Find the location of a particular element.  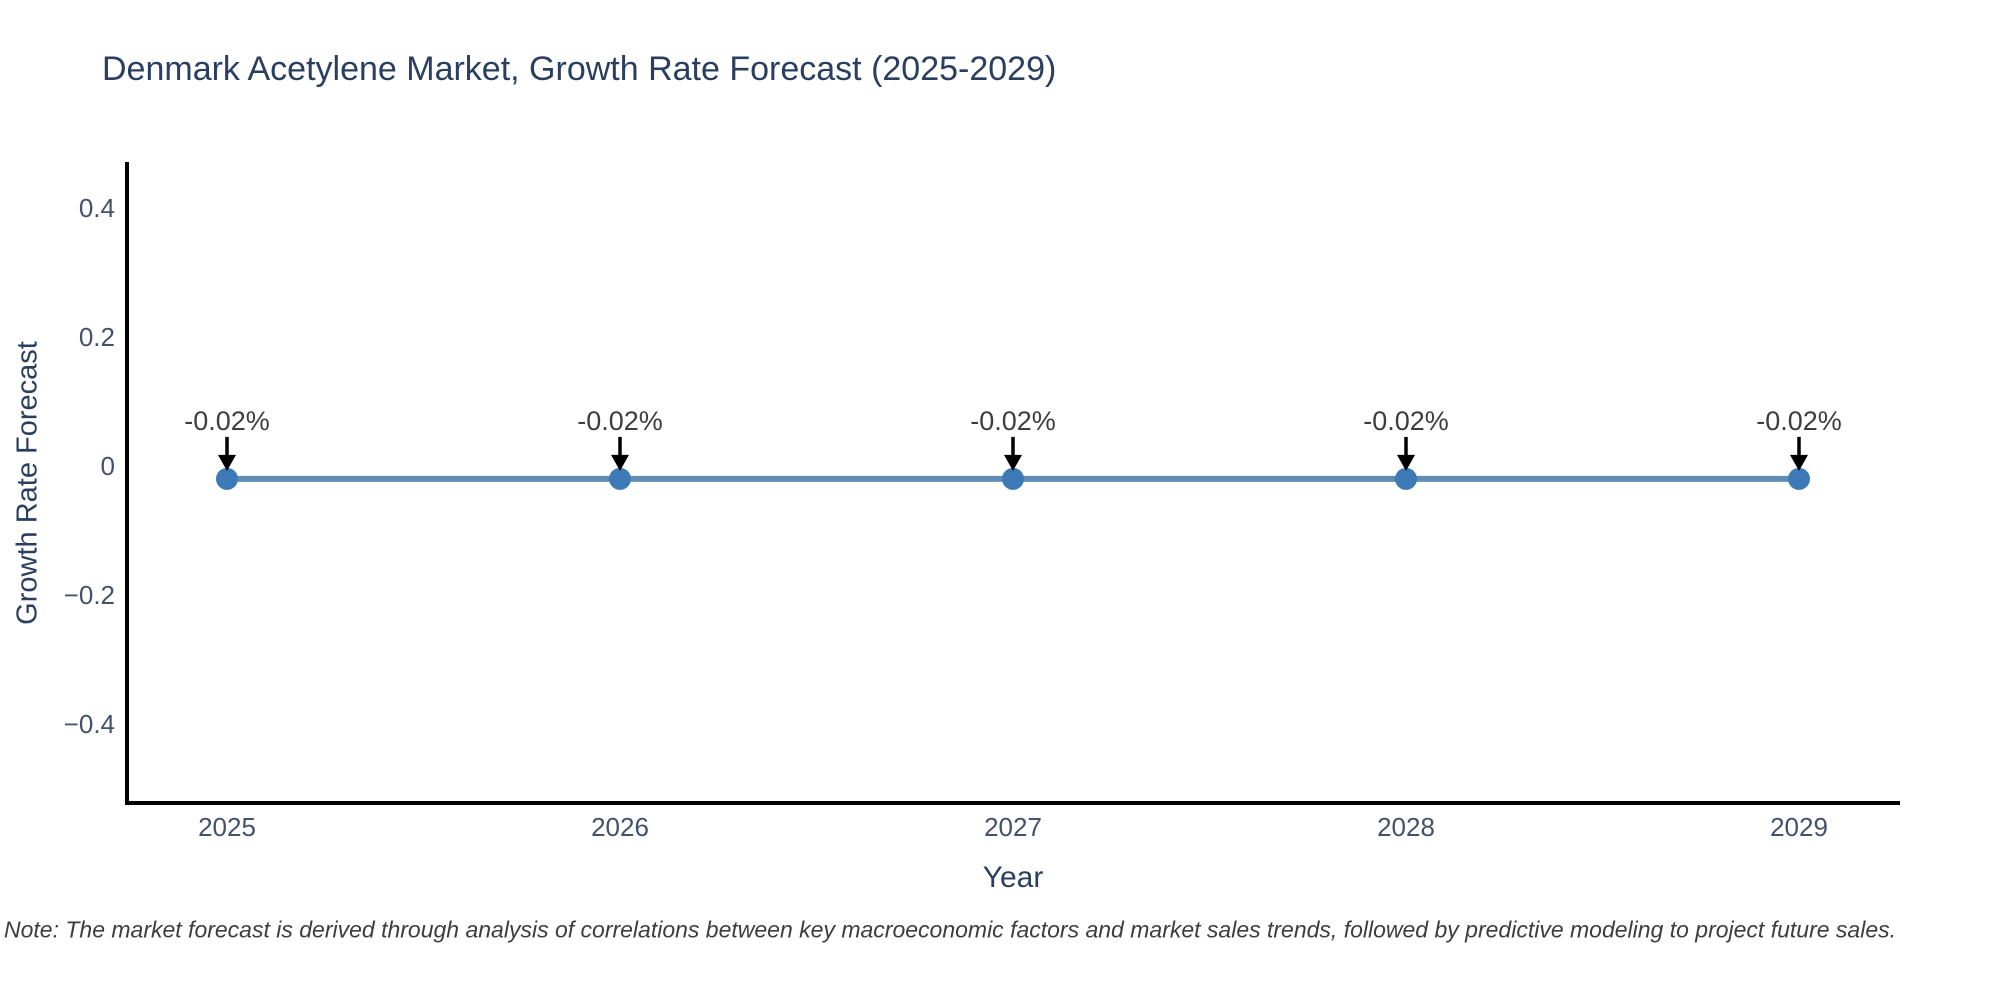

y-axis-title: Growth Rate Forecast is located at coordinates (27, 483).